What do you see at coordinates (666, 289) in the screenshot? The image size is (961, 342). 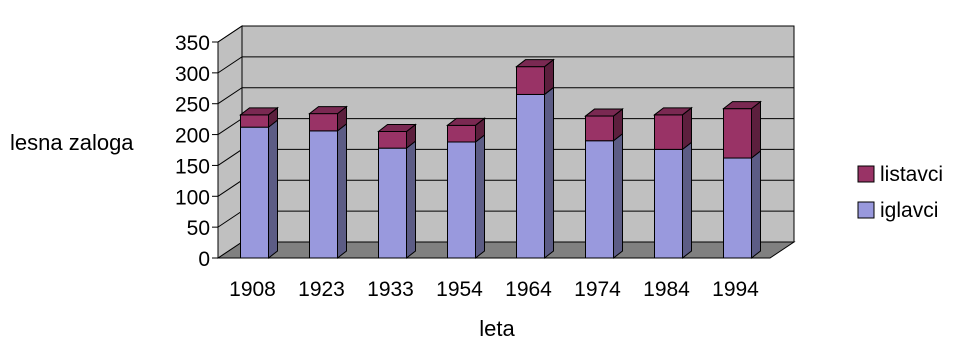 I see `x-tick-label: 1984` at bounding box center [666, 289].